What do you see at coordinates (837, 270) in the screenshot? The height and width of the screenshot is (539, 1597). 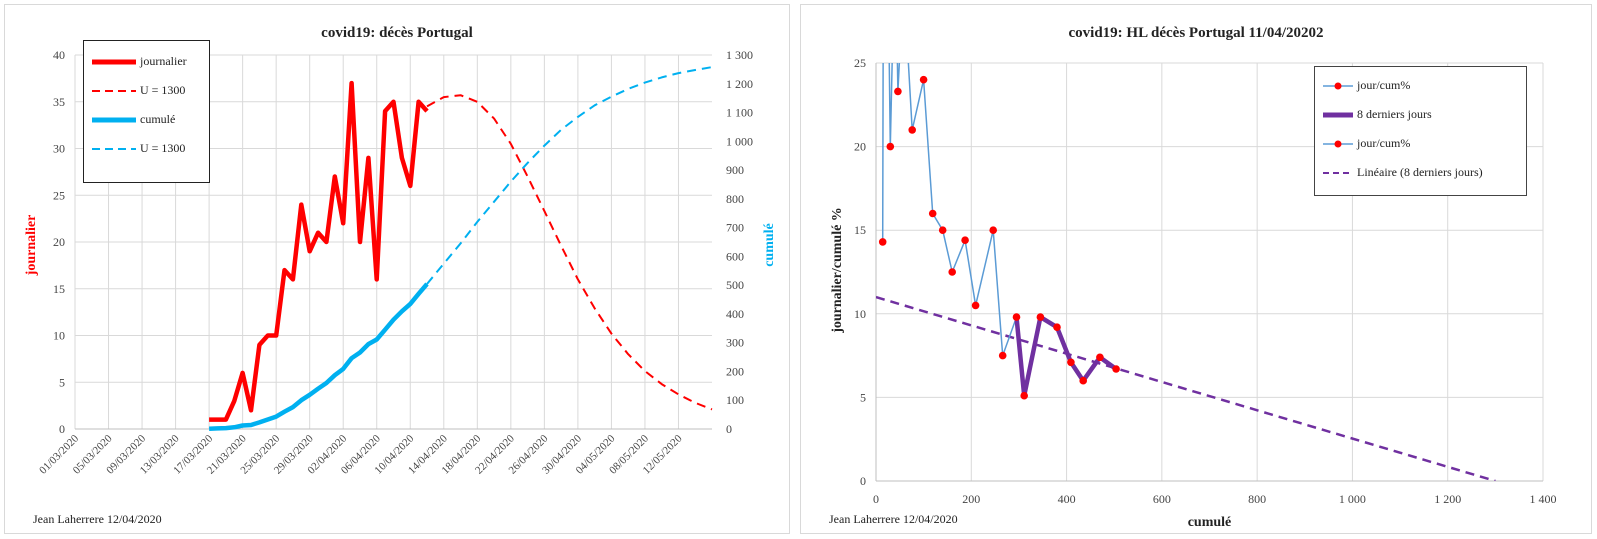 I see `y-axis-title: journalier/cumulé %` at bounding box center [837, 270].